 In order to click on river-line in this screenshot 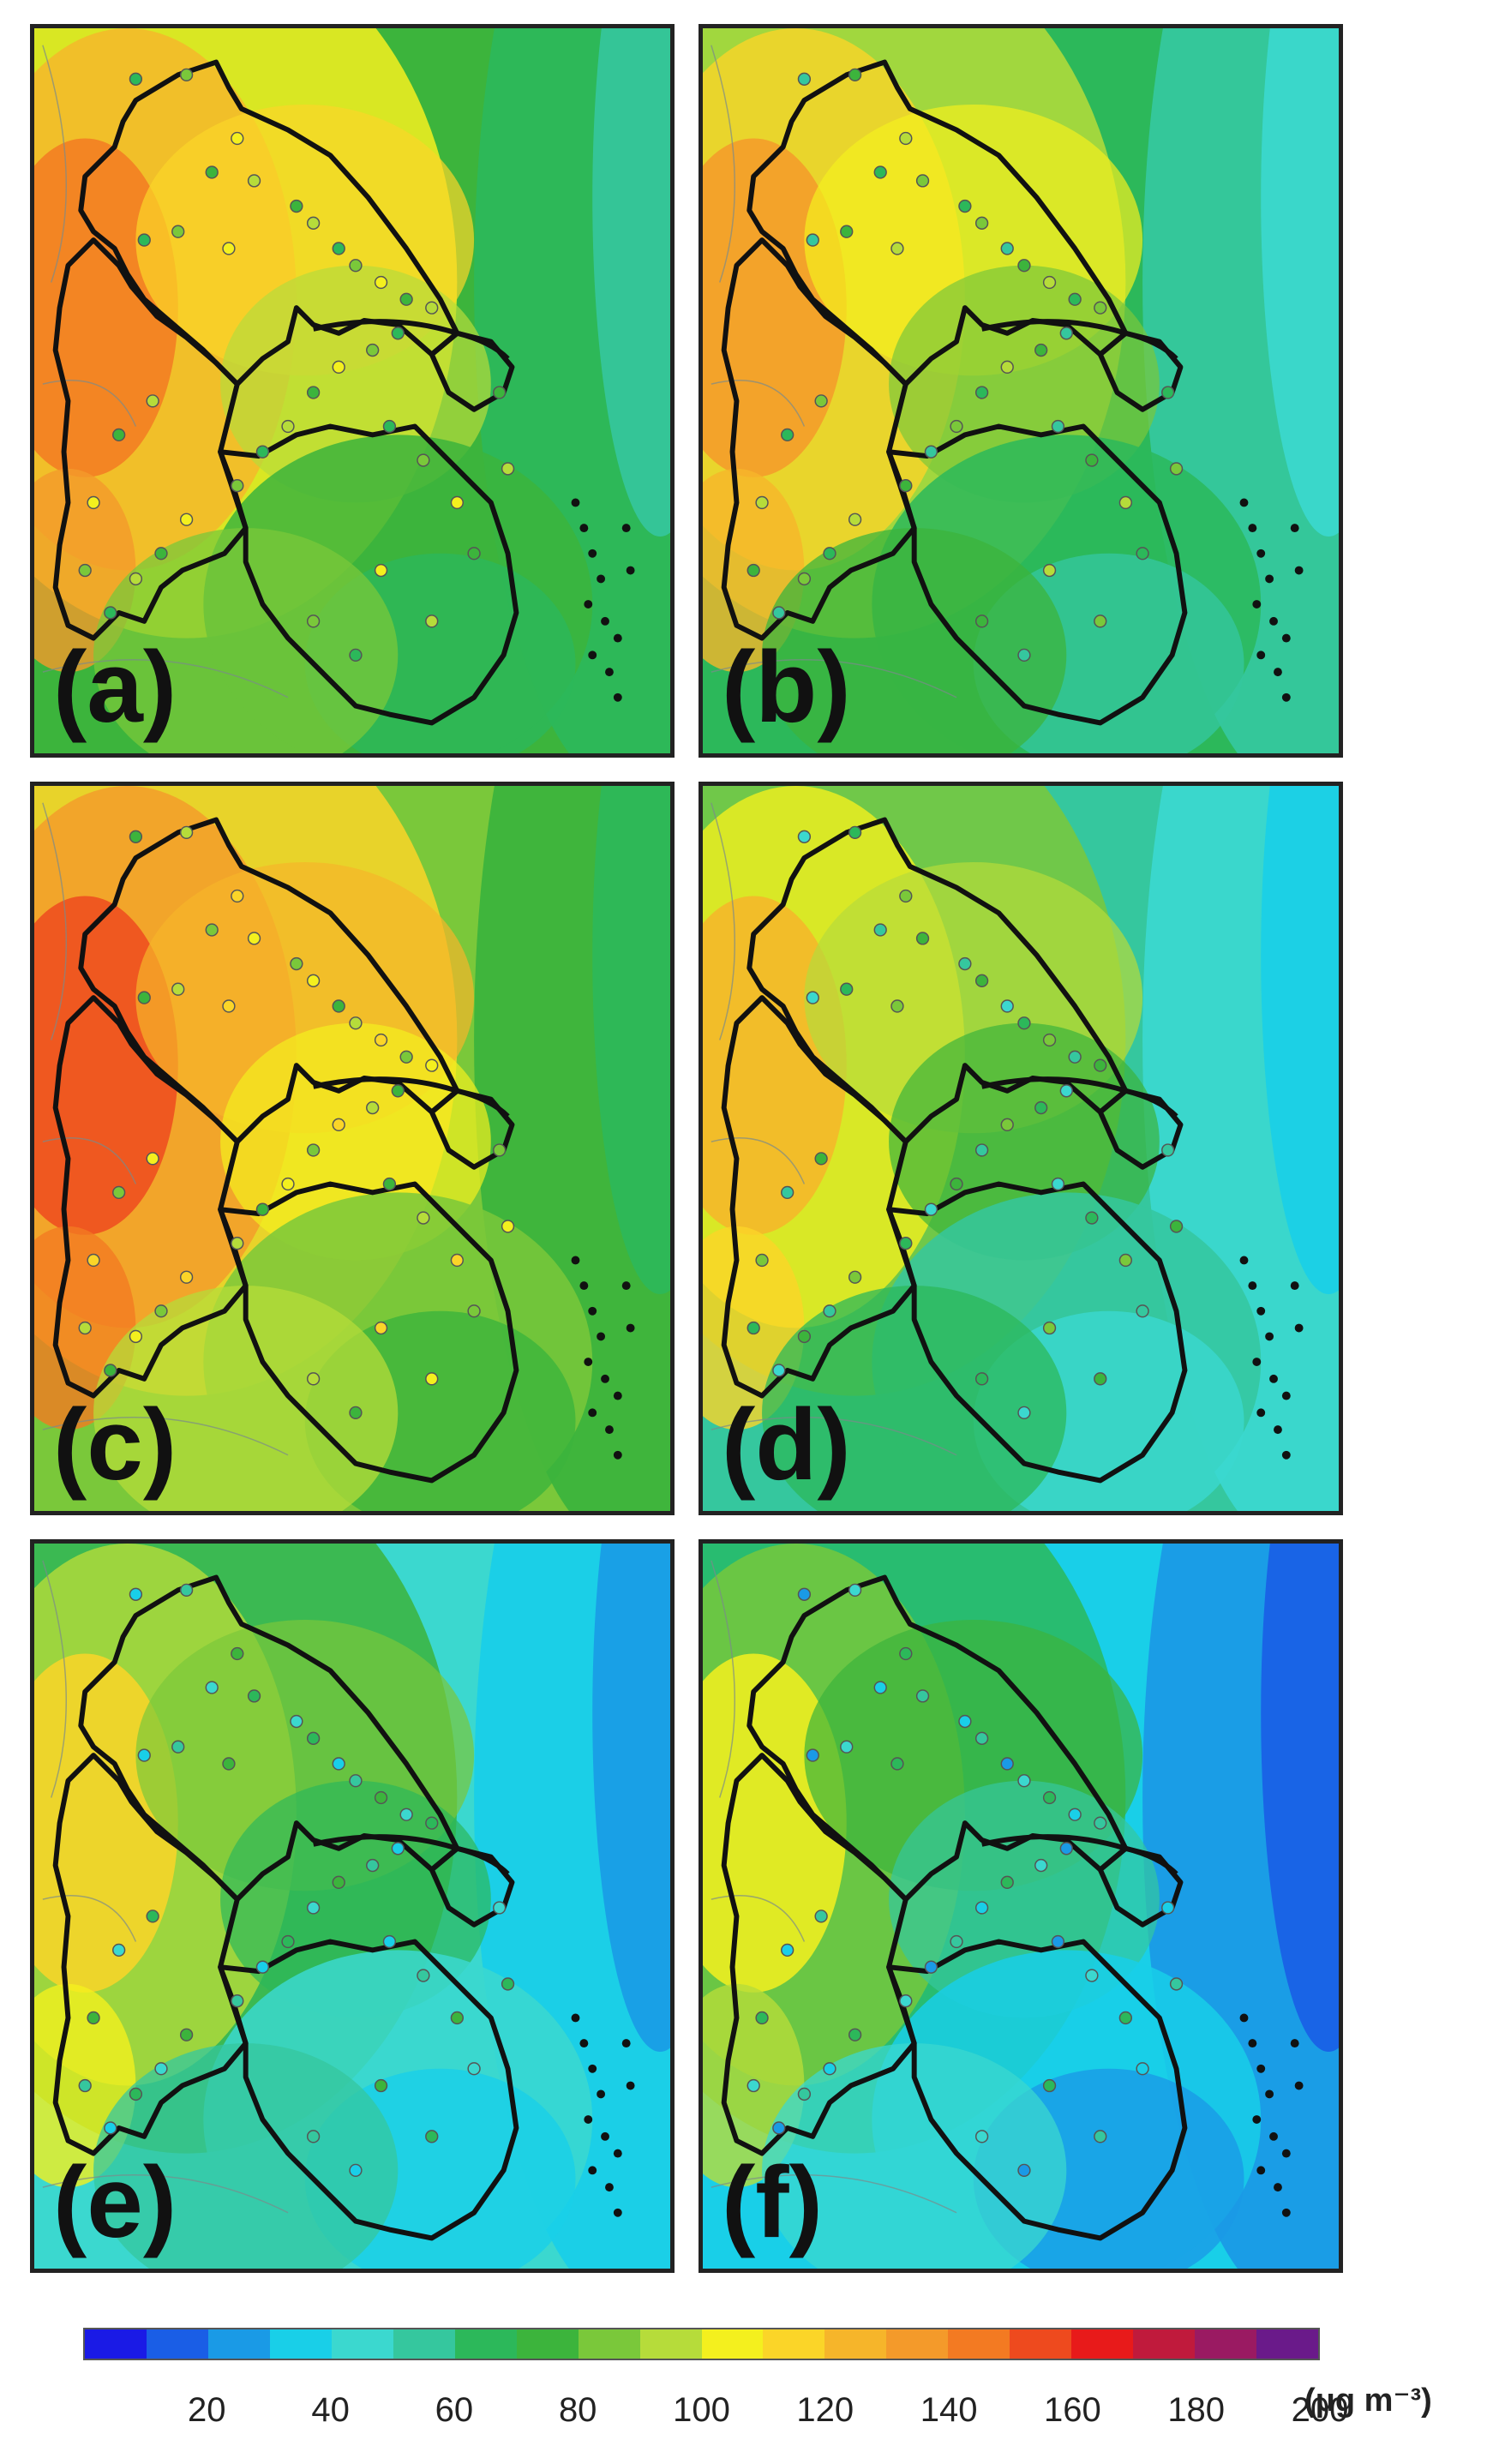, I will do `click(411, 1097)`.